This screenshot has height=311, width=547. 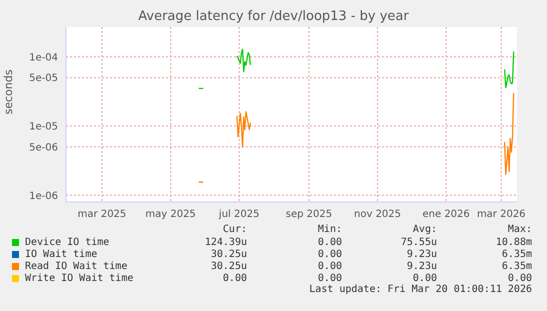 What do you see at coordinates (225, 242) in the screenshot?
I see `text: 124.39u` at bounding box center [225, 242].